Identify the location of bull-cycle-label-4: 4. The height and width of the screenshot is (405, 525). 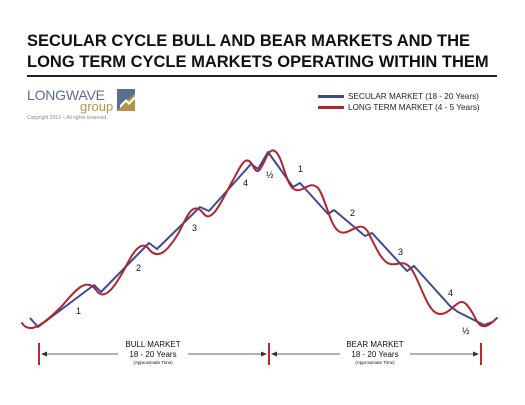
(245, 183).